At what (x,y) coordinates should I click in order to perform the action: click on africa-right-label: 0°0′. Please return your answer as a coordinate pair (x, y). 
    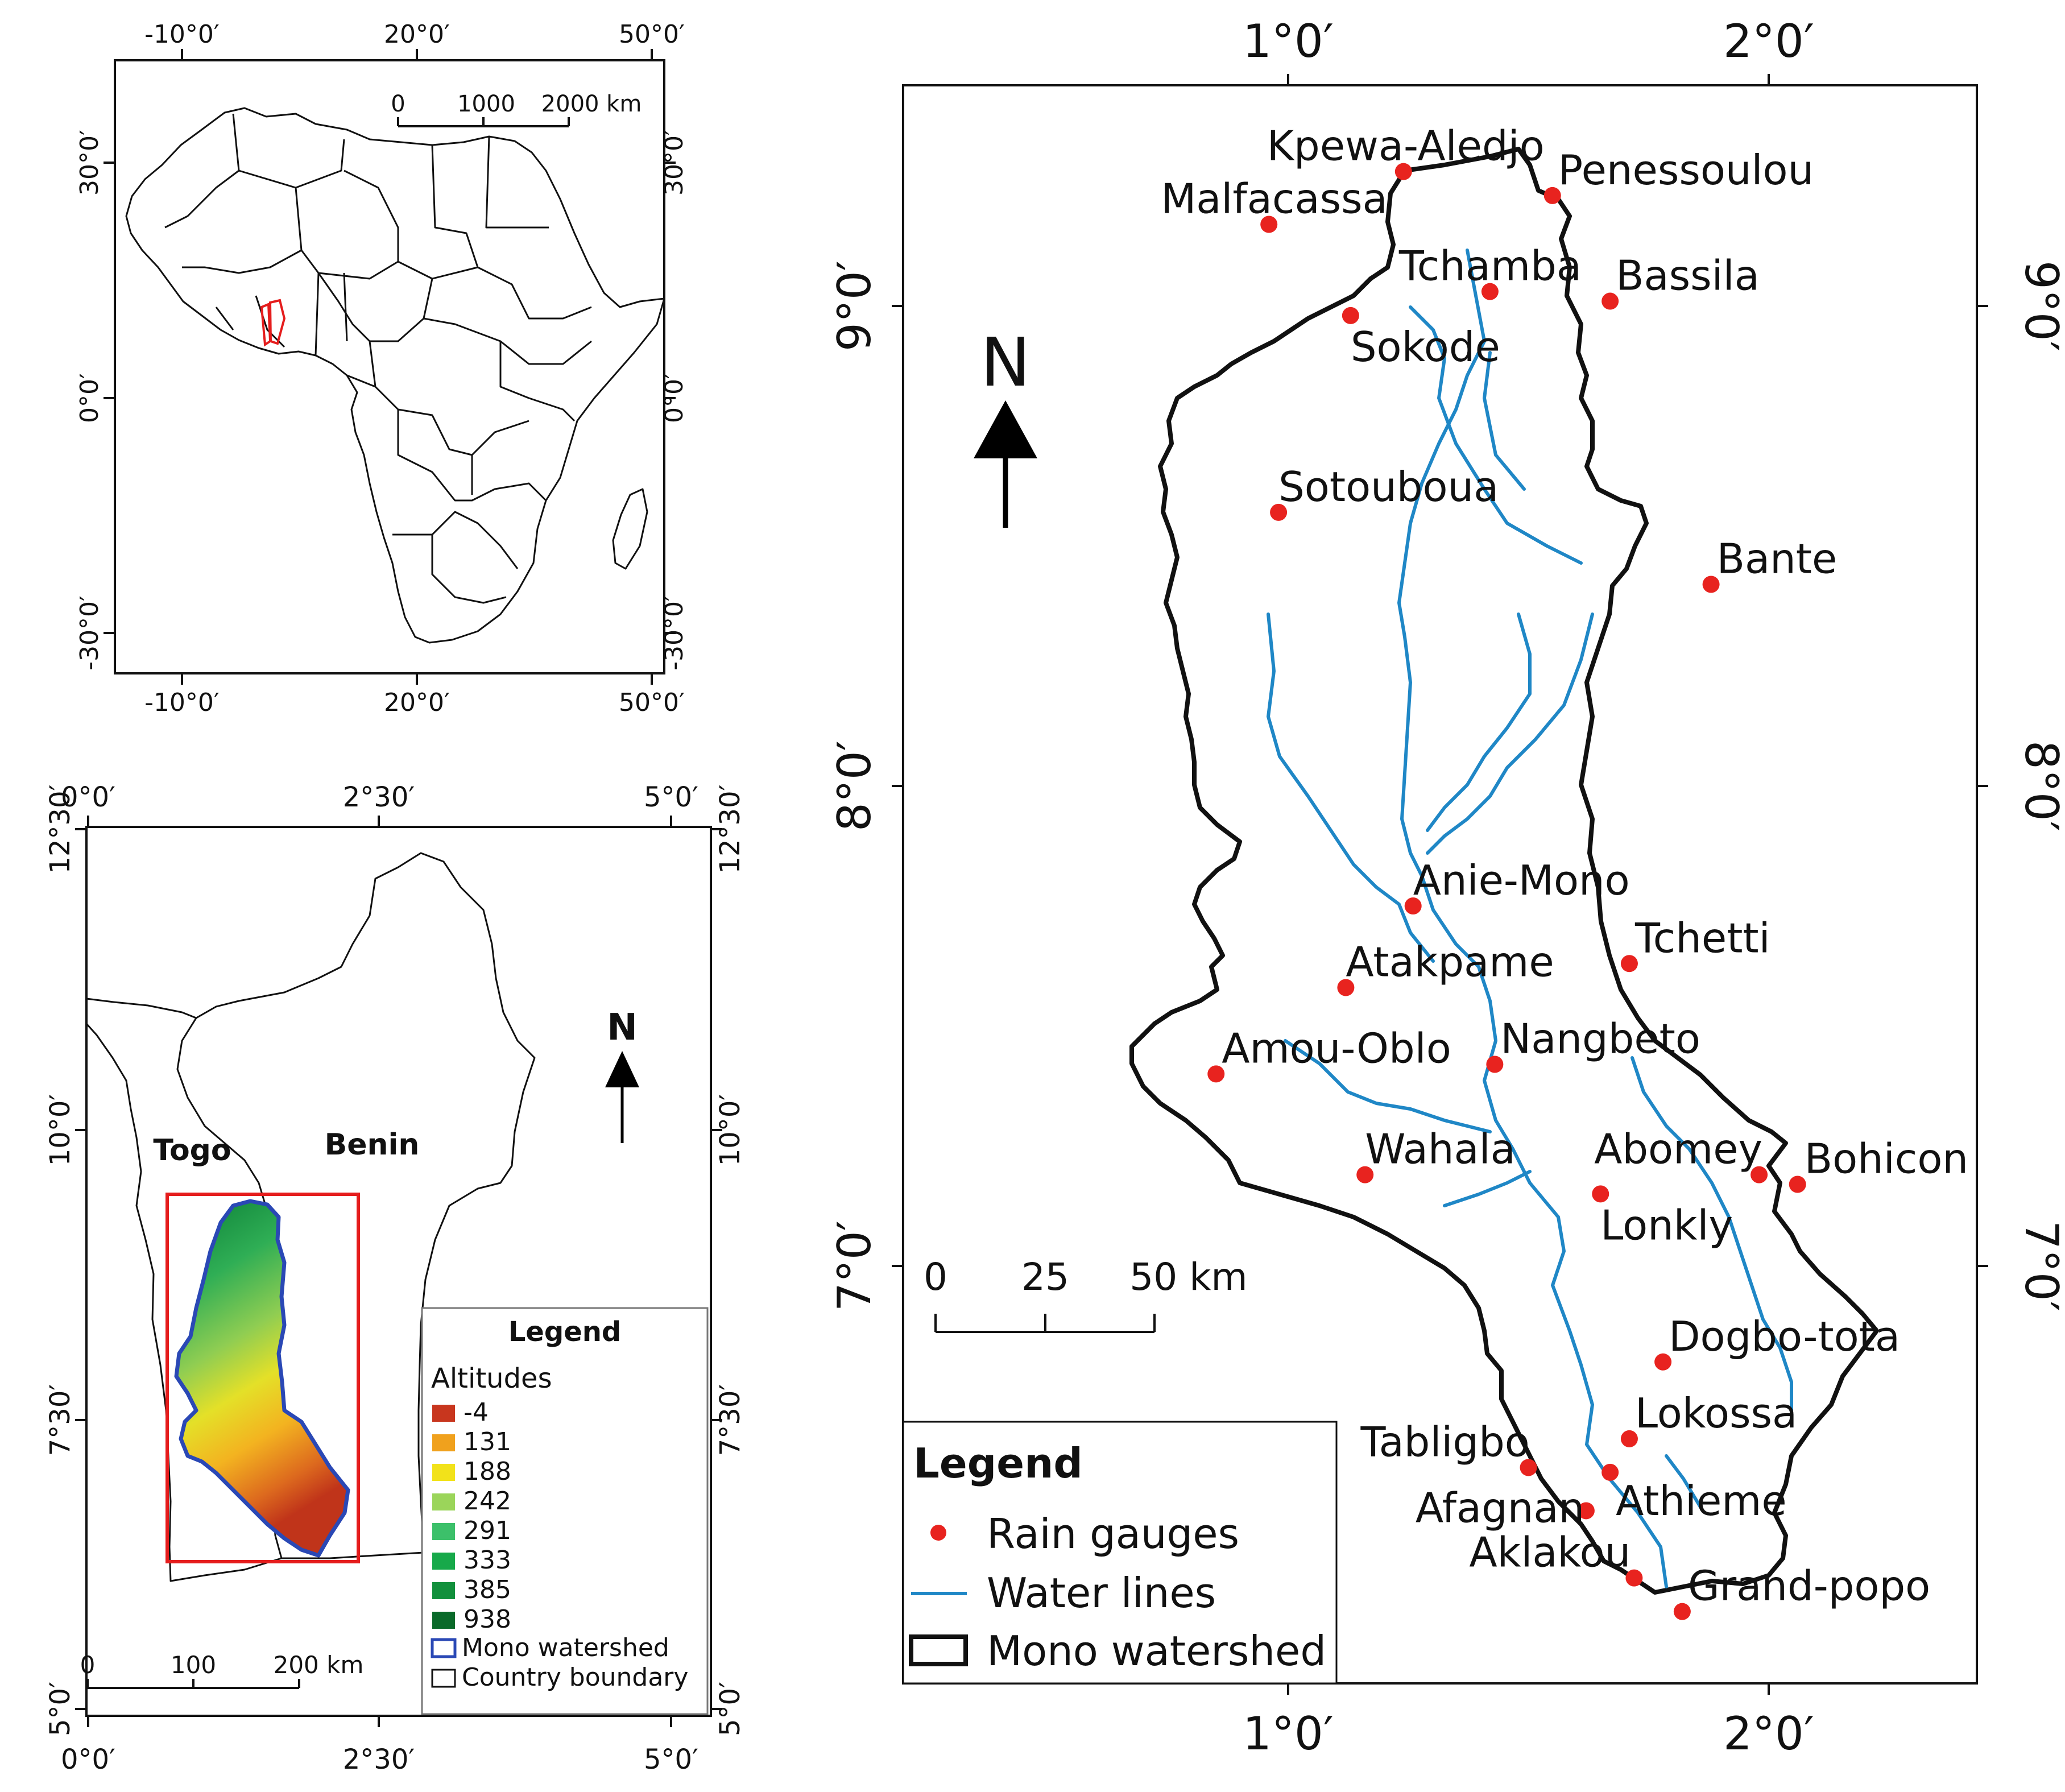
    Looking at the image, I should click on (675, 398).